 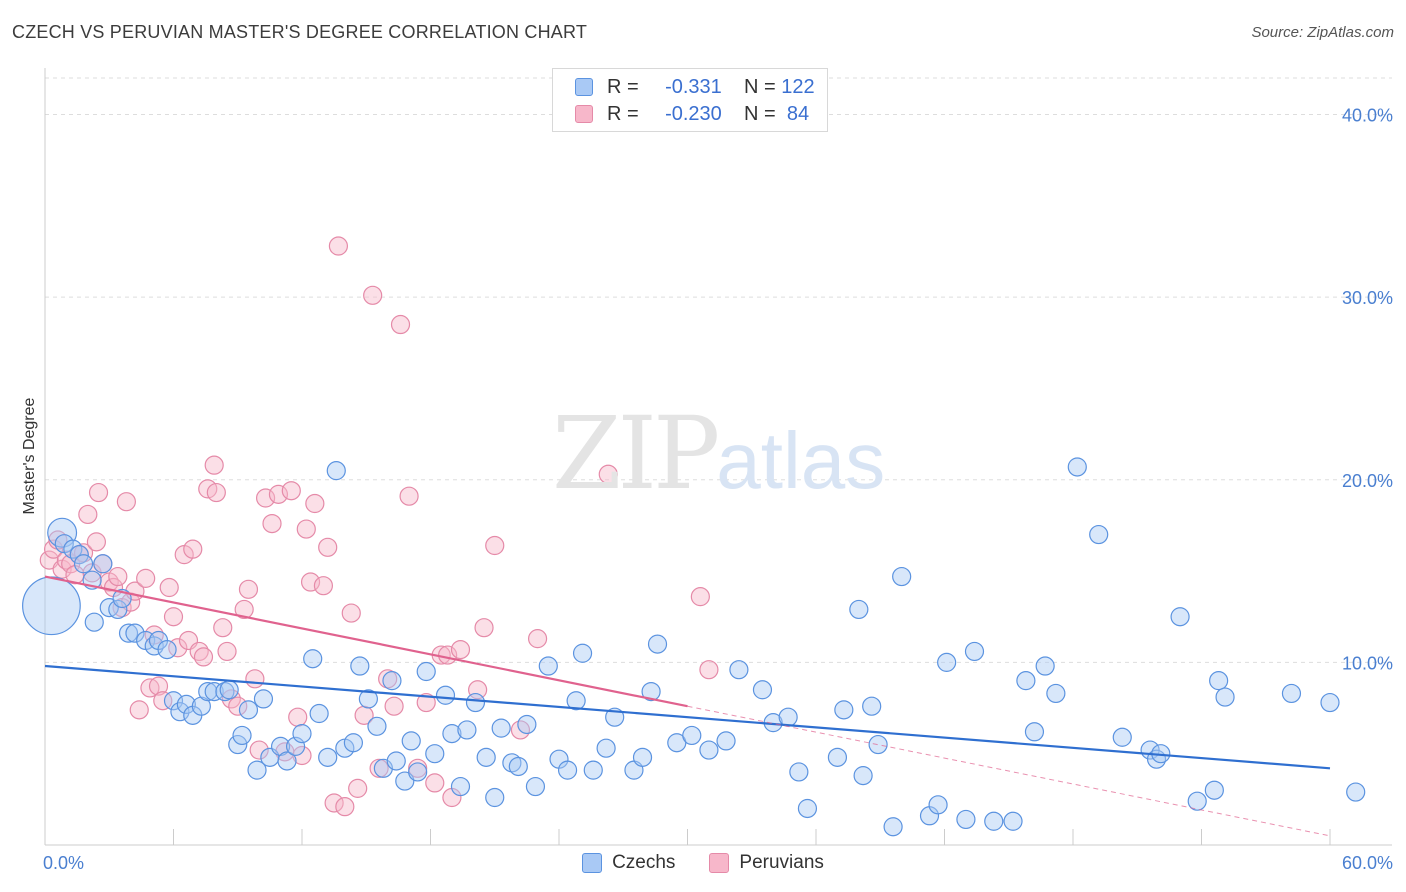 What do you see at coordinates (366, 641) in the screenshot?
I see `peruvian-trend-line` at bounding box center [366, 641].